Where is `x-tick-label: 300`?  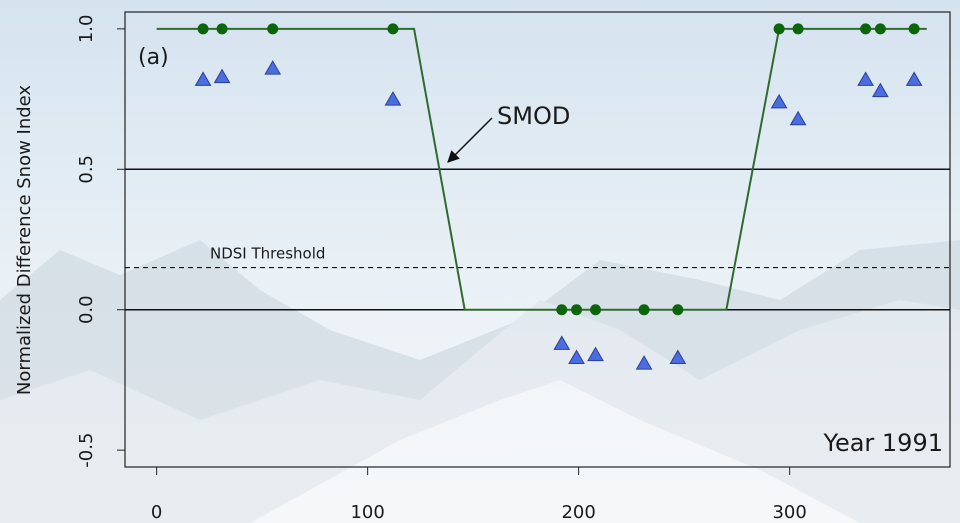
x-tick-label: 300 is located at coordinates (789, 512).